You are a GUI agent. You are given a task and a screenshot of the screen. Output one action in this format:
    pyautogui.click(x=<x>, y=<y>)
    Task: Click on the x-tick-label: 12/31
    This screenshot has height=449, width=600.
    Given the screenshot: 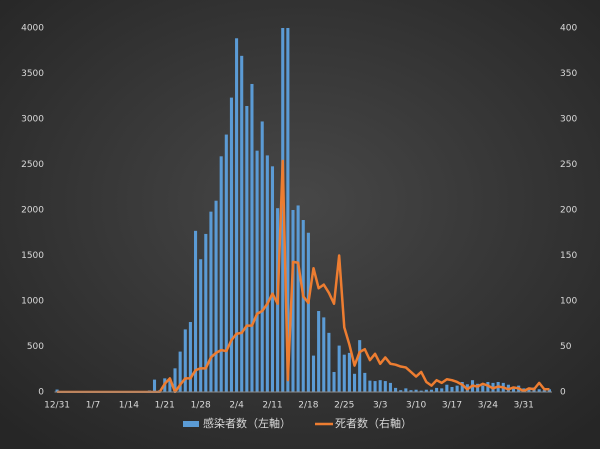 What is the action you would take?
    pyautogui.click(x=57, y=406)
    